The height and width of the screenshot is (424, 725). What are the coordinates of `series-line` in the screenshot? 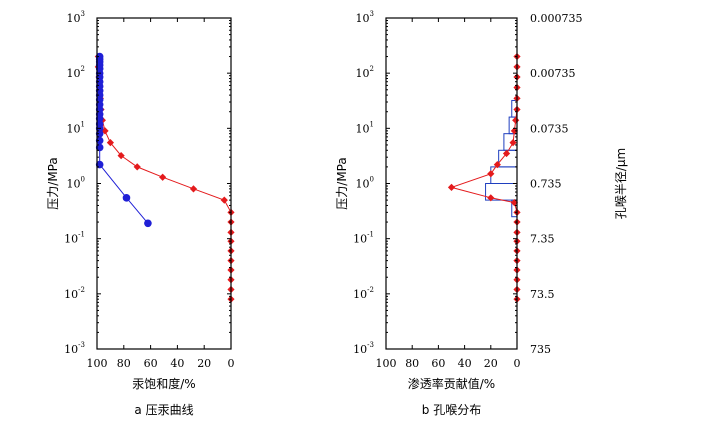 It's located at (483, 178).